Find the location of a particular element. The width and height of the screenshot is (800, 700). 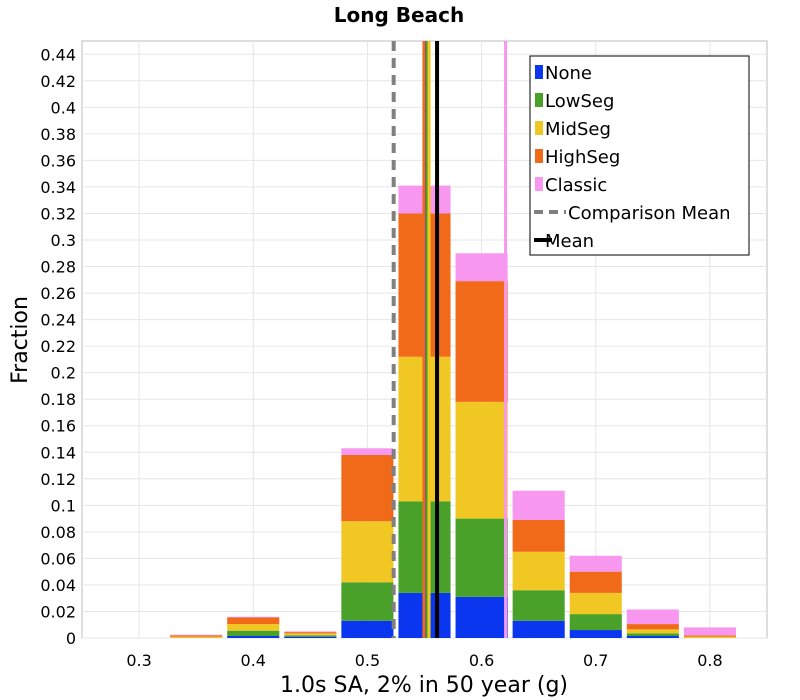

legend-label-lowseg: LowSeg is located at coordinates (579, 101).